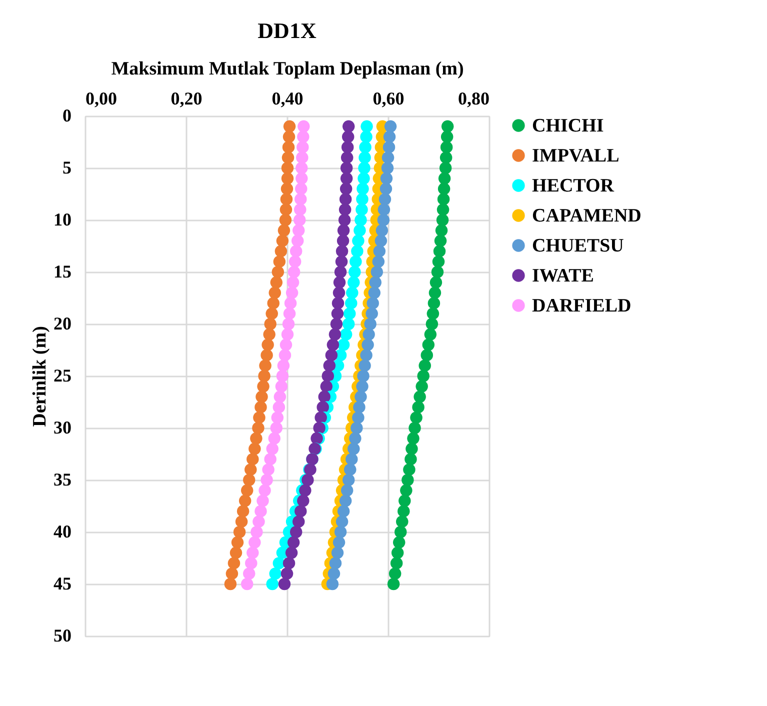  I want to click on legend-label: CHUETSU, so click(578, 246).